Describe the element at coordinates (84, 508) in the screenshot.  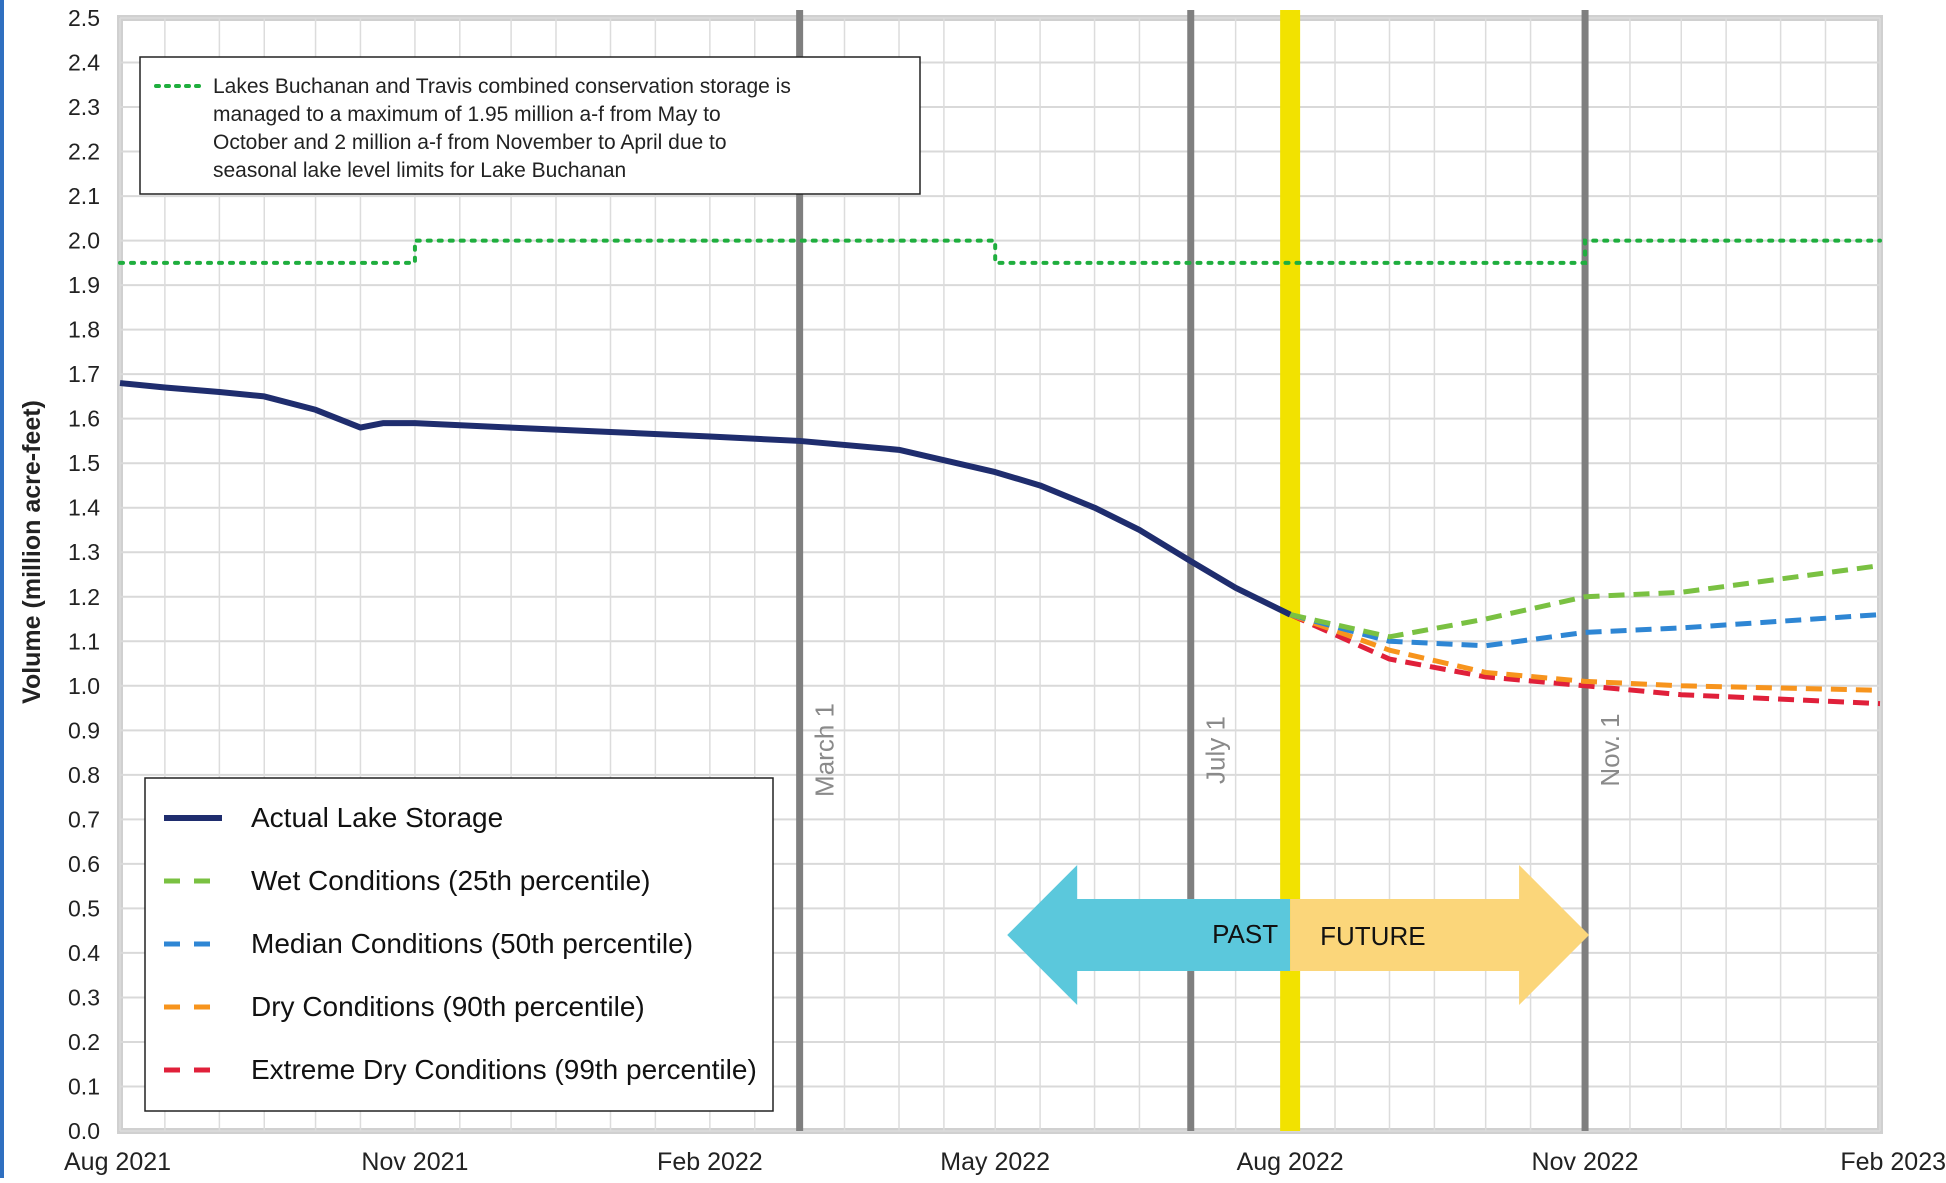
I see `y-tick-label: 1.4` at that location.